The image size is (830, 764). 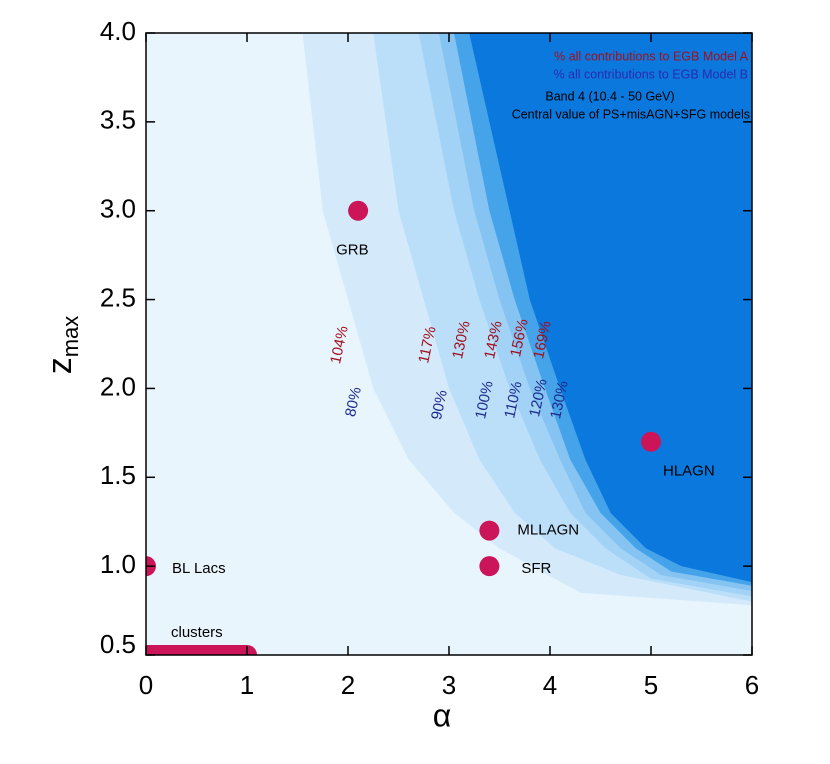 What do you see at coordinates (118, 475) in the screenshot?
I see `y-tick-label: 1.5` at bounding box center [118, 475].